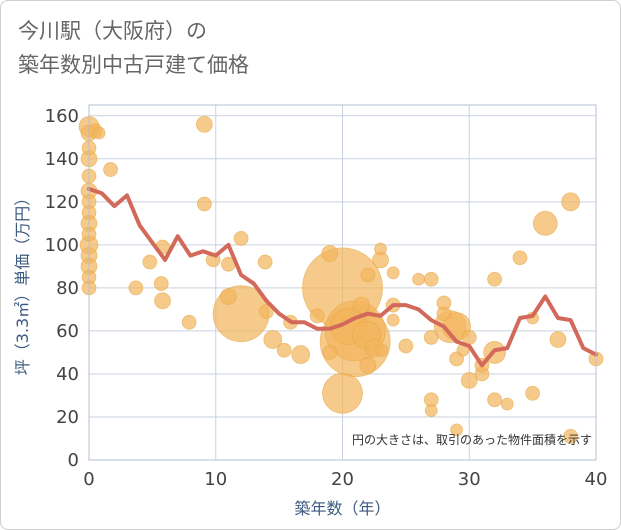  I want to click on x-tick-label: 40, so click(596, 479).